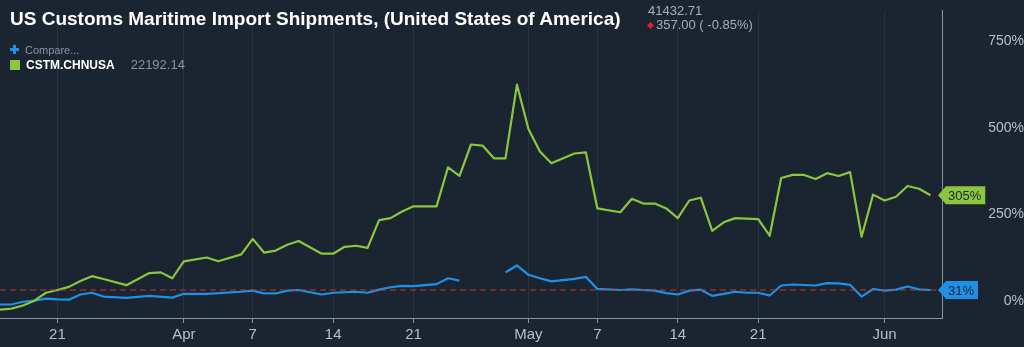 This screenshot has width=1024, height=347. What do you see at coordinates (184, 334) in the screenshot?
I see `x-tick-label: Apr` at bounding box center [184, 334].